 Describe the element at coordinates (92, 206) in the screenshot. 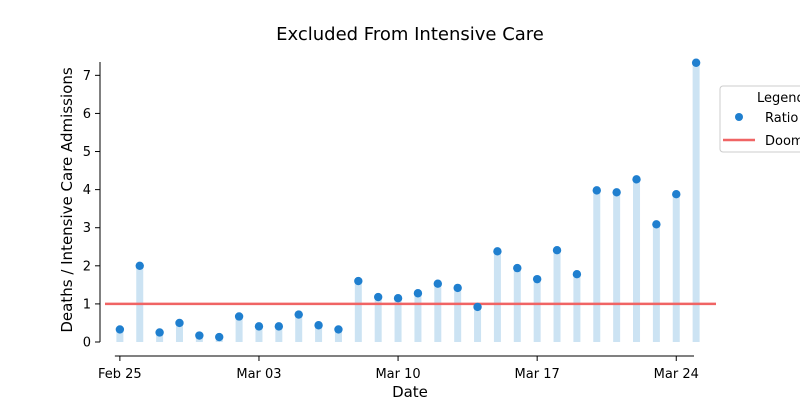

I see `y-axis: 0 1 2 3 4 5 6 7` at that location.